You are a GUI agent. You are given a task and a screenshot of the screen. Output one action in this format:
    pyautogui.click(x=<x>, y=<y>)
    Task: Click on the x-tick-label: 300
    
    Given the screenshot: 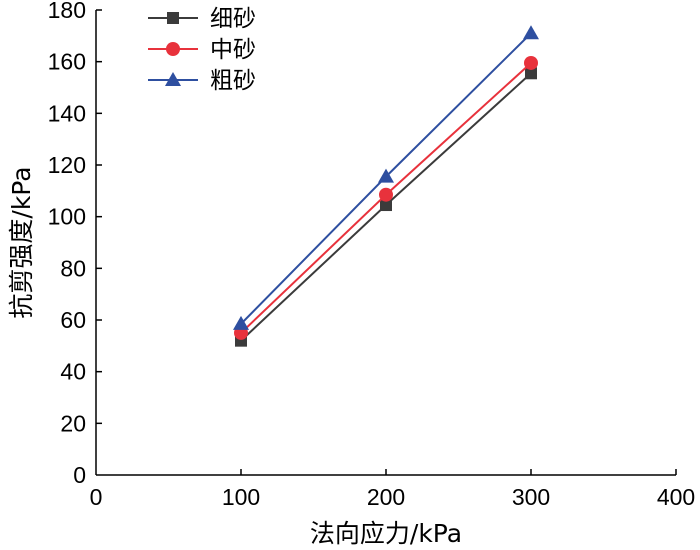 What is the action you would take?
    pyautogui.click(x=531, y=497)
    